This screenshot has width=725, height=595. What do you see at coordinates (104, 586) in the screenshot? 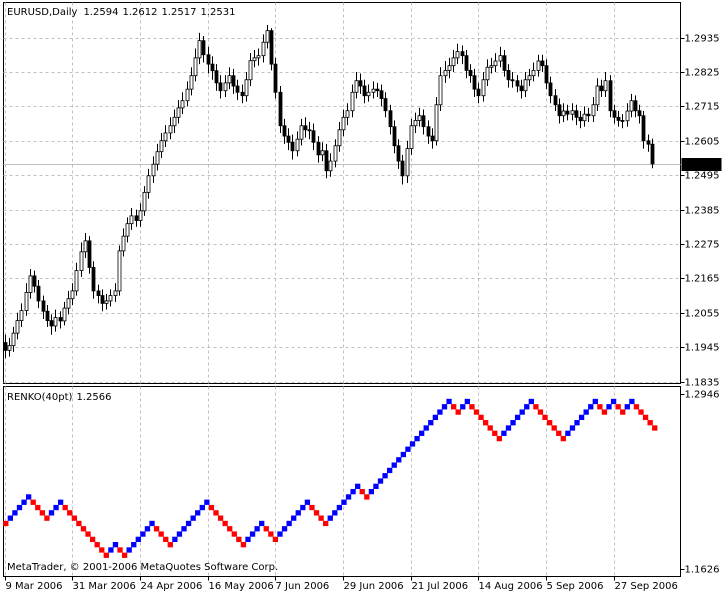
I see `x-tick-label: 31 Mar 2006` at bounding box center [104, 586].